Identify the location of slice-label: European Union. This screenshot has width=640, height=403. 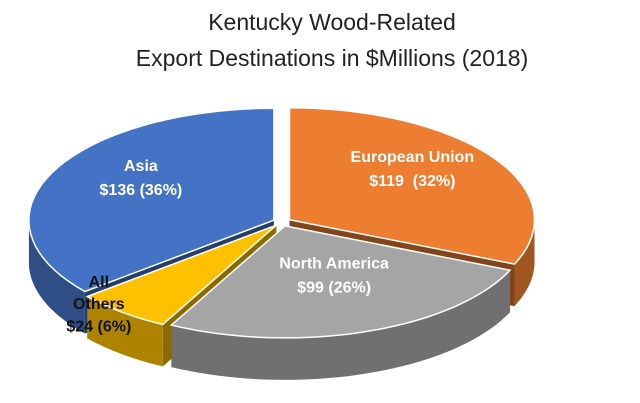
(413, 157).